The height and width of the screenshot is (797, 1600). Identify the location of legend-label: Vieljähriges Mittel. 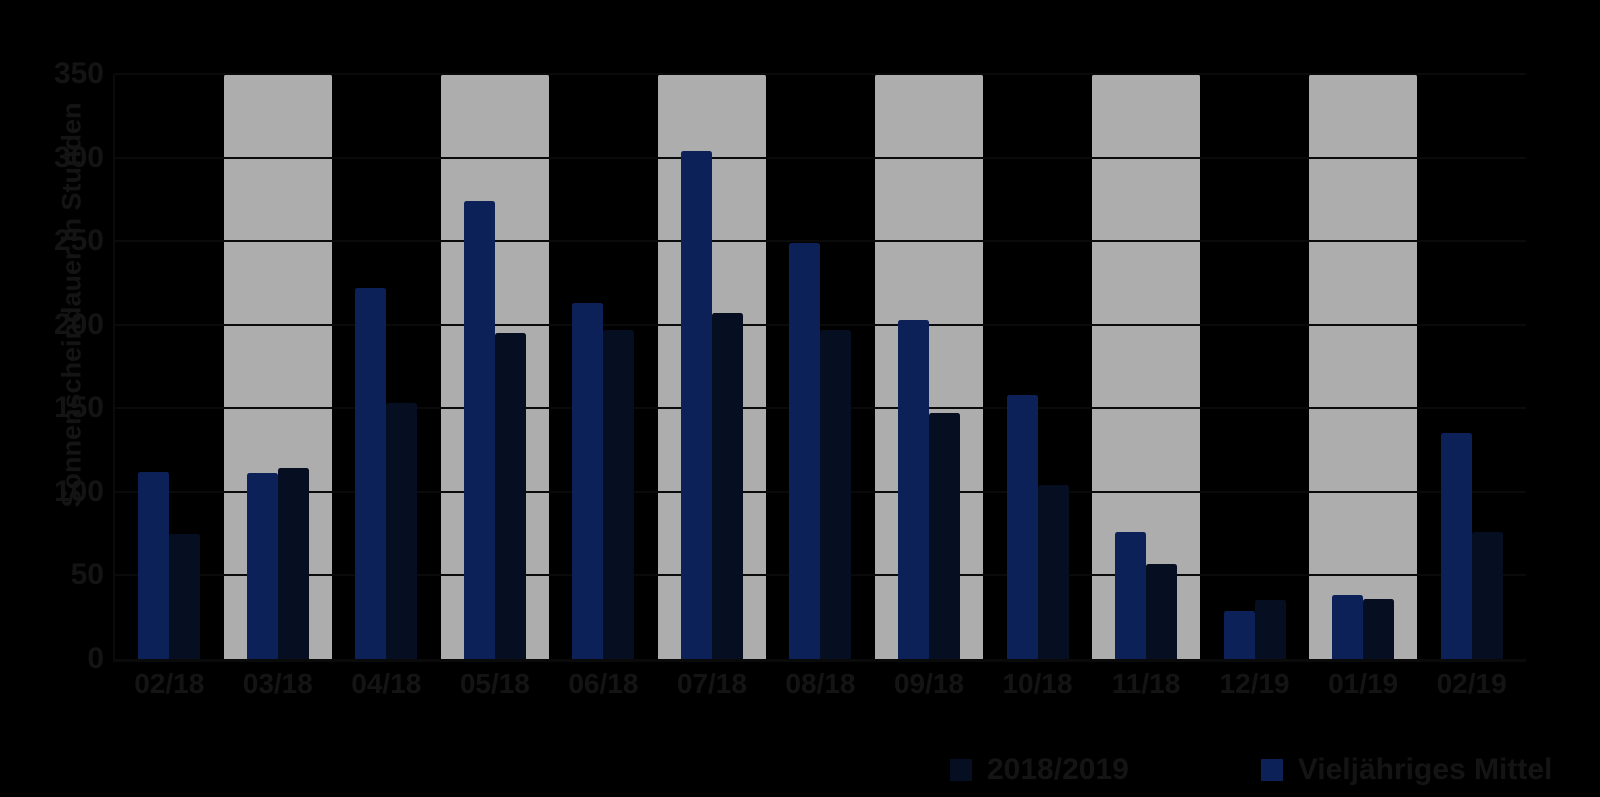
(1425, 769).